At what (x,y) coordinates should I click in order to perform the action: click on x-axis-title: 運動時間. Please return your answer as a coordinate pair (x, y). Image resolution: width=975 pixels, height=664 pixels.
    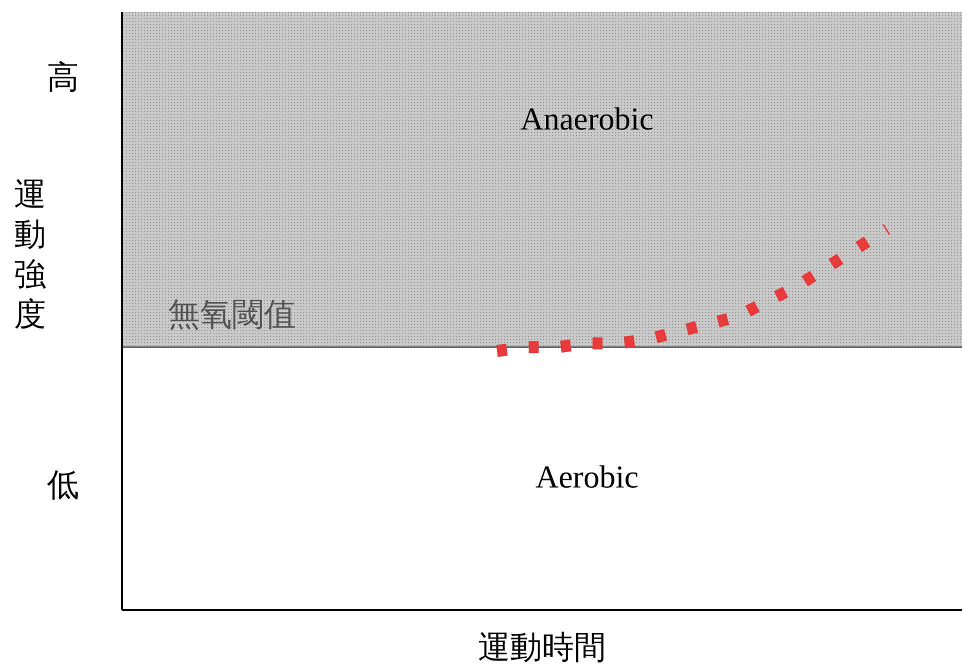
    Looking at the image, I should click on (542, 646).